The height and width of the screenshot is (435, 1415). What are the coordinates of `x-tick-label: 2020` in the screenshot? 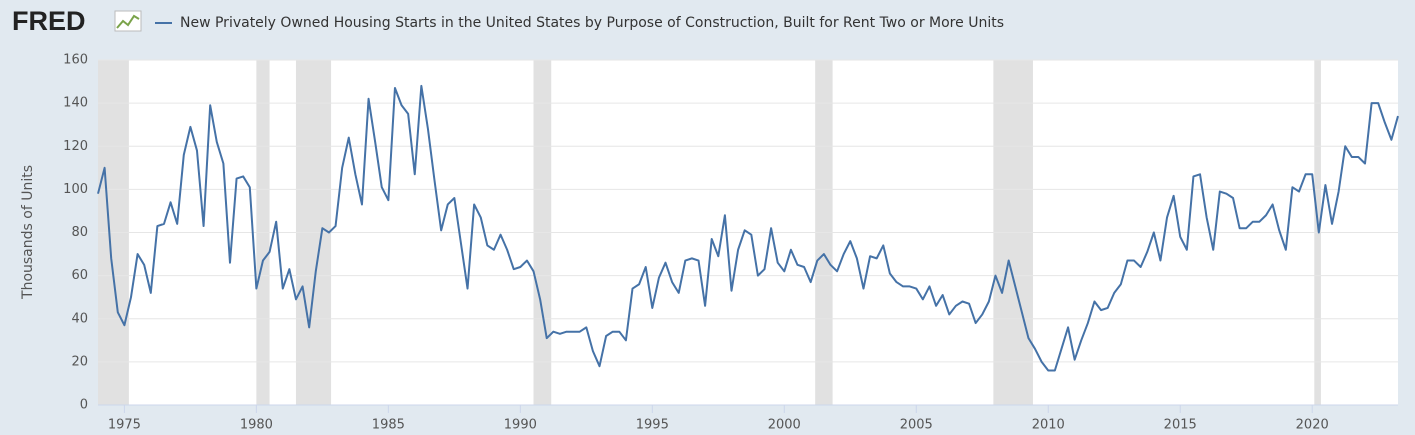 It's located at (1312, 425).